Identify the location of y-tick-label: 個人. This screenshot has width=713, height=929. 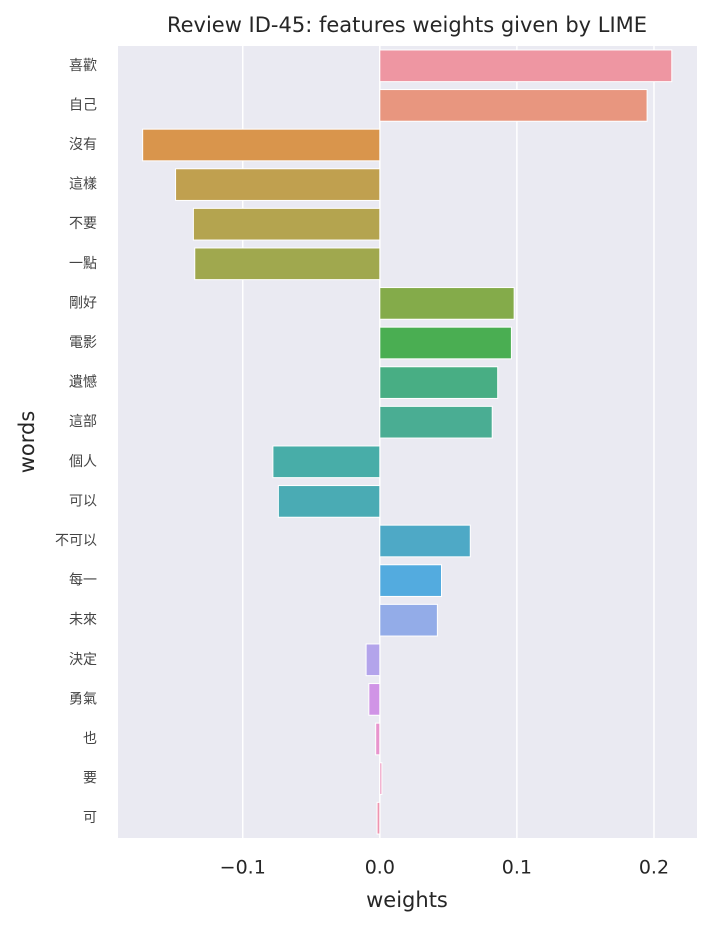
(83, 462).